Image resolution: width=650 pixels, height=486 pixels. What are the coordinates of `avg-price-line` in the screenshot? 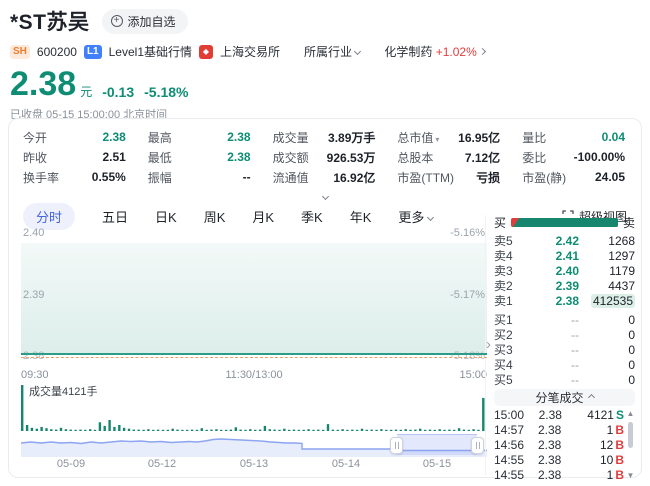 It's located at (254, 357).